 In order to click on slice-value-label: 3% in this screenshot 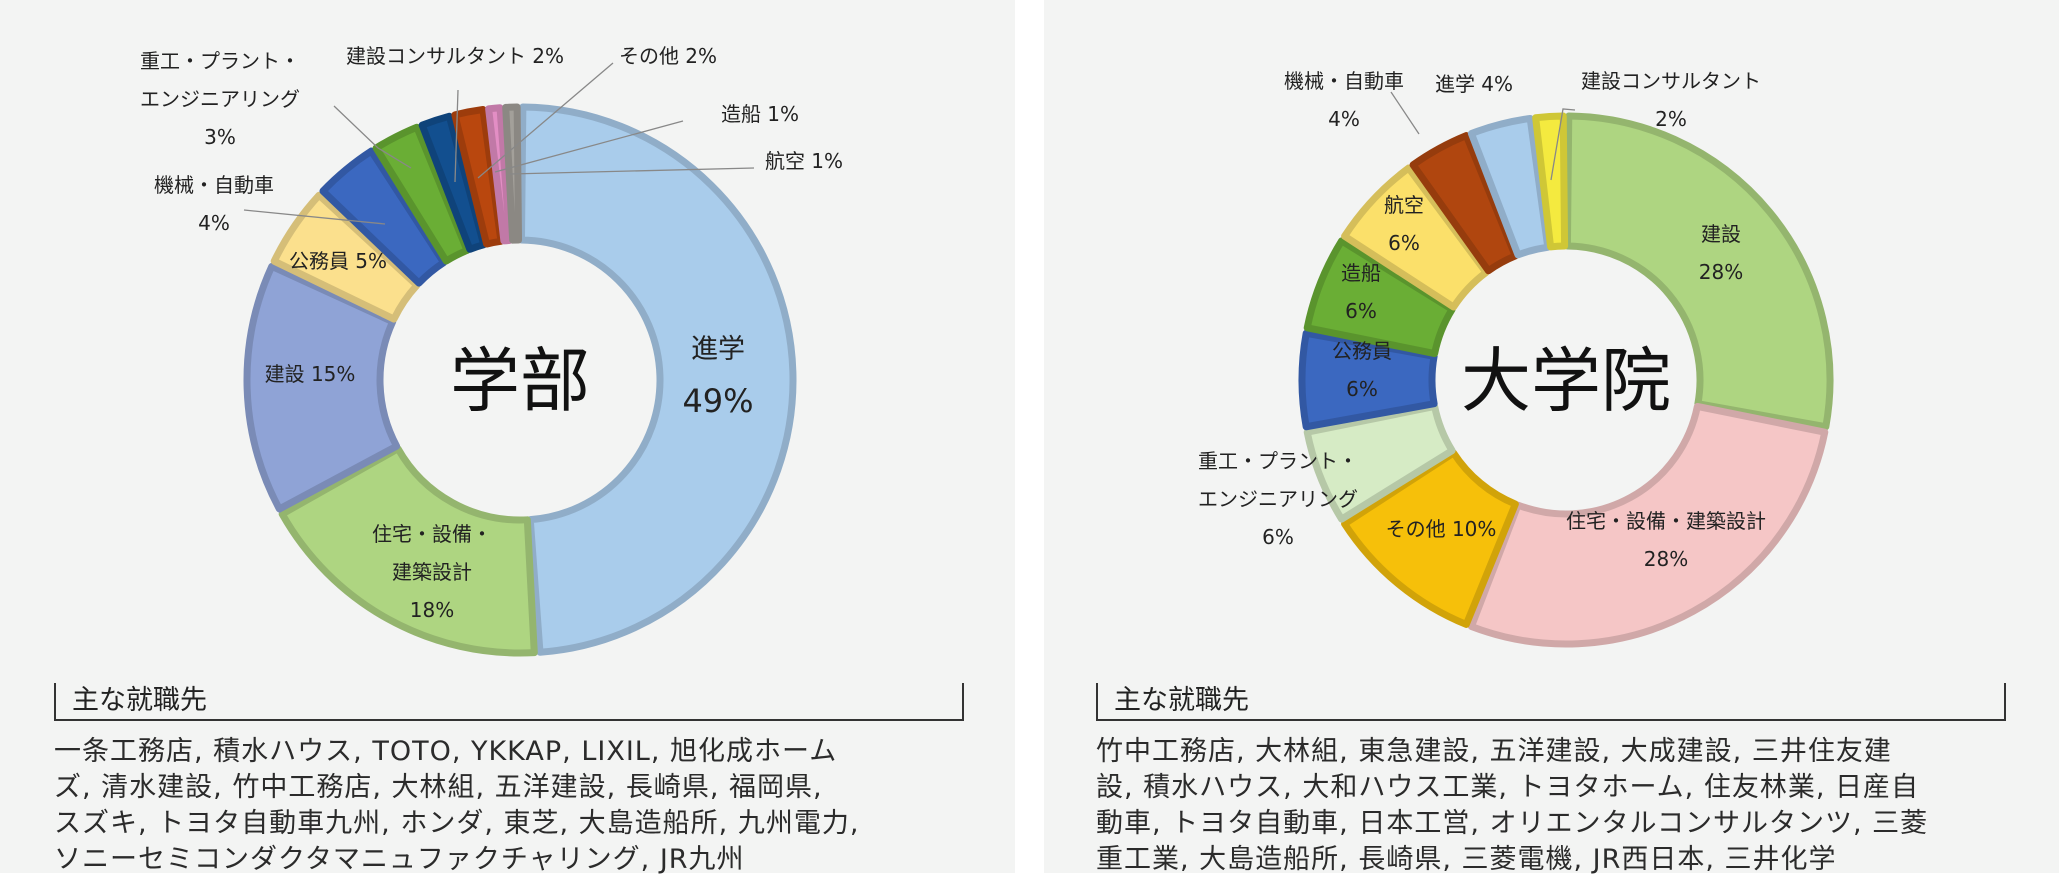, I will do `click(220, 137)`.